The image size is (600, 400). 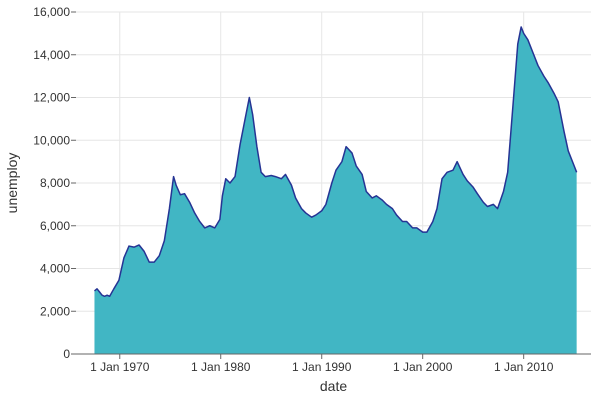 What do you see at coordinates (51, 55) in the screenshot?
I see `y-tick-label: 14,000` at bounding box center [51, 55].